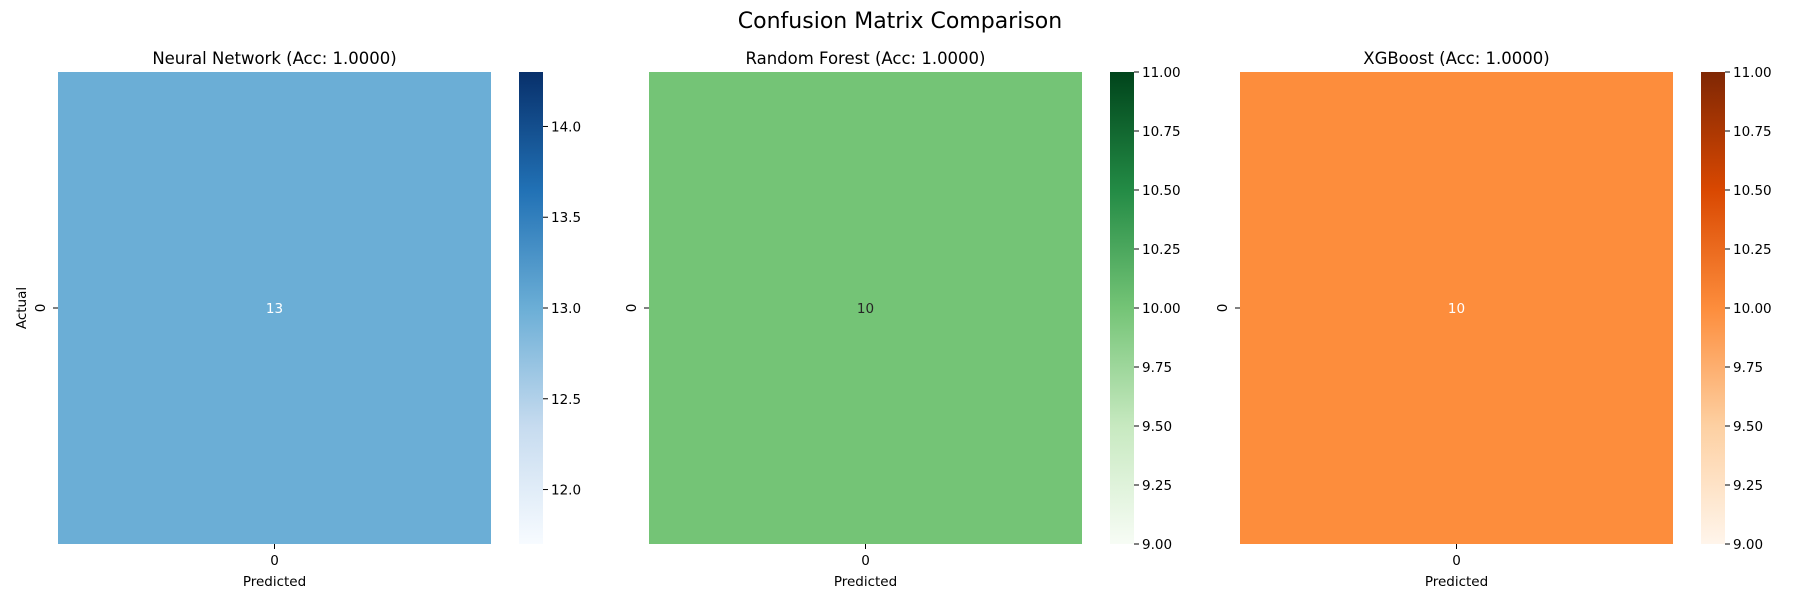 The image size is (1800, 600). Describe the element at coordinates (866, 58) in the screenshot. I see `panel-title: Random Forest (Acc: 1.0000)` at that location.